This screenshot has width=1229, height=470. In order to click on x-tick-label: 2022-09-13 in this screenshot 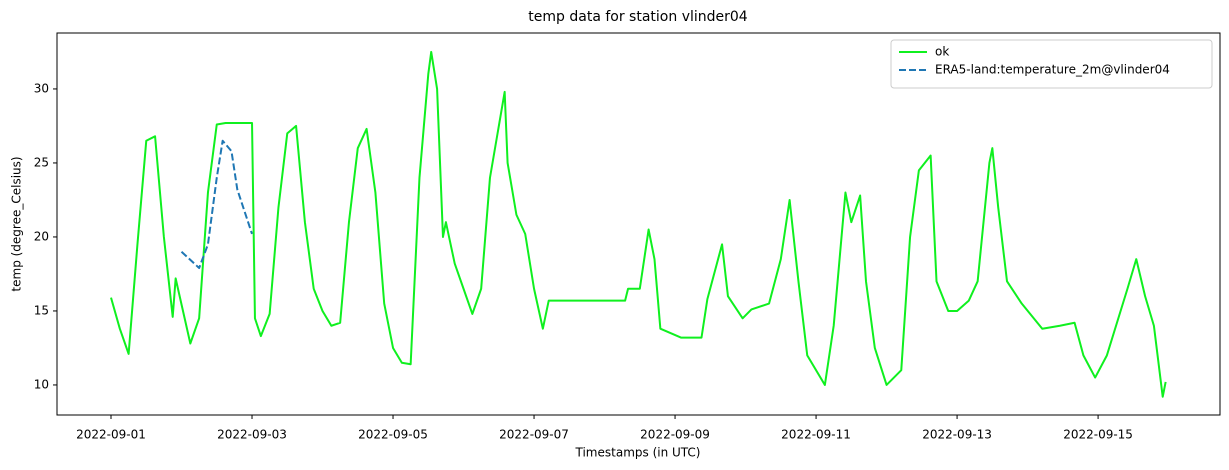, I will do `click(957, 435)`.